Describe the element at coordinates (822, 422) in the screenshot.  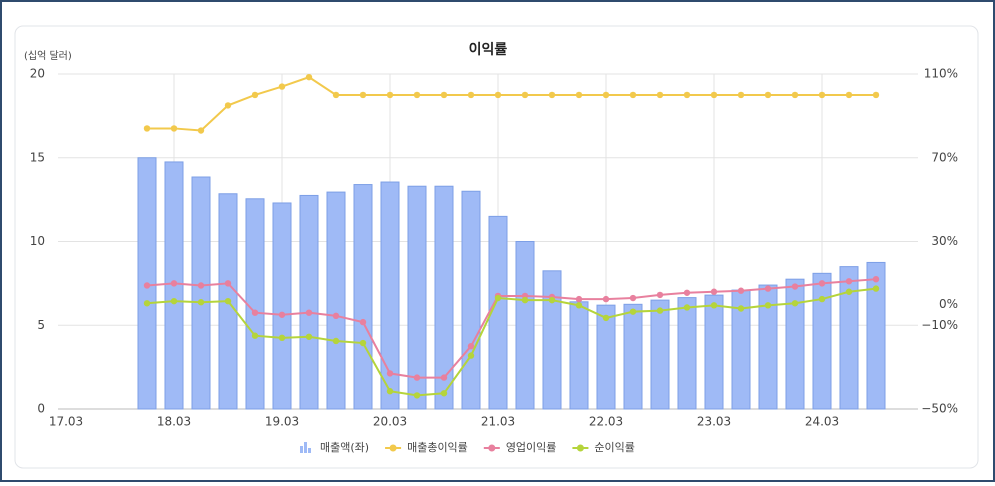
I see `x-tick-label: 24.03` at that location.